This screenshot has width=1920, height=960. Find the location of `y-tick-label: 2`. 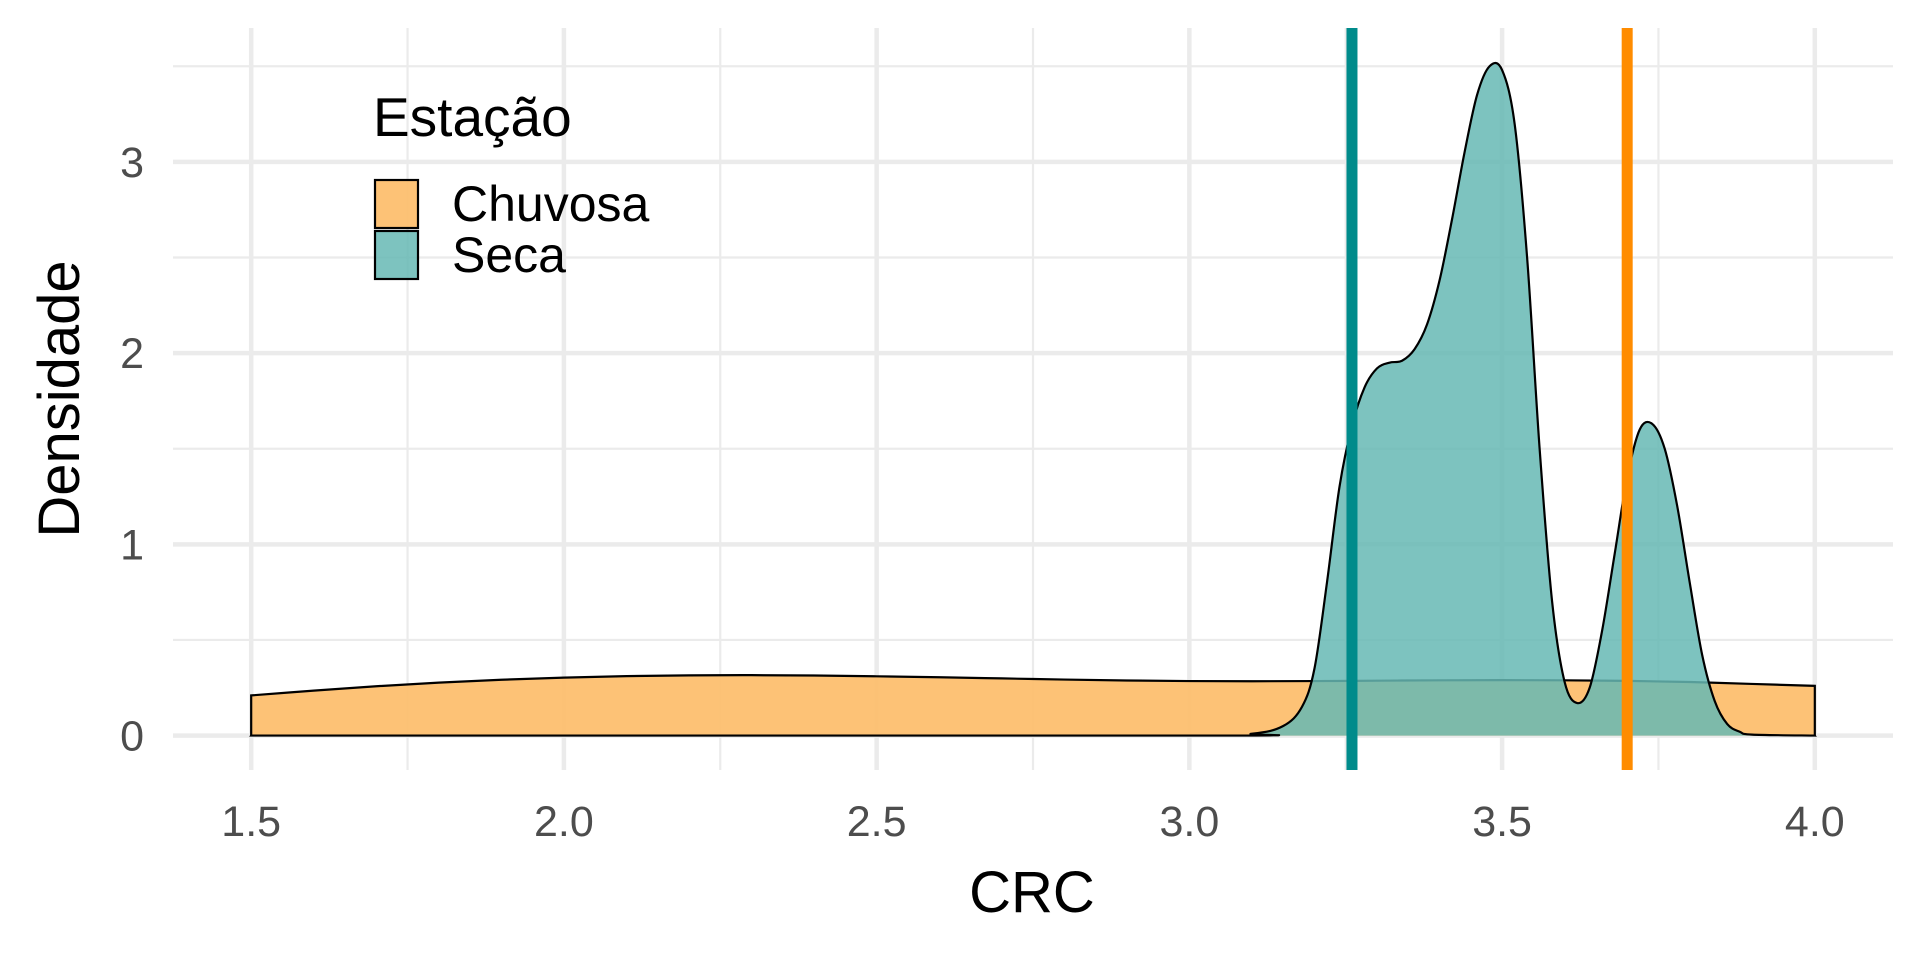

y-tick-label: 2 is located at coordinates (132, 354).